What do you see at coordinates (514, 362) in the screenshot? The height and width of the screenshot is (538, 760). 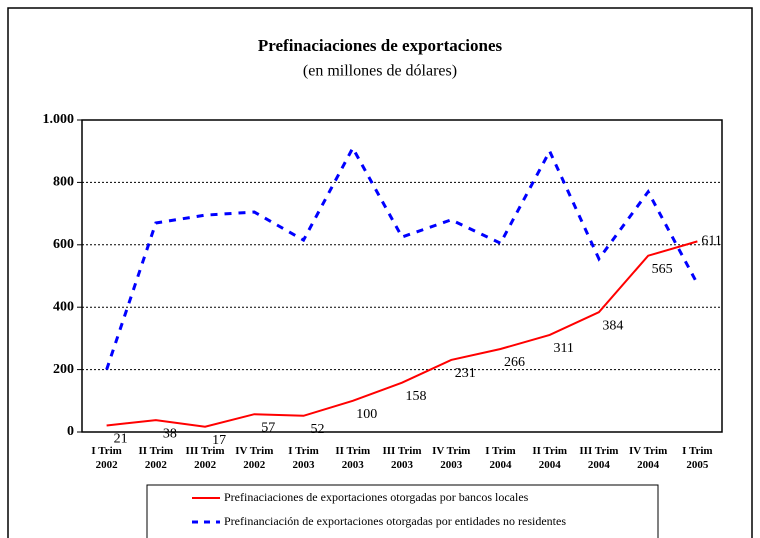 I see `data-label: 266` at bounding box center [514, 362].